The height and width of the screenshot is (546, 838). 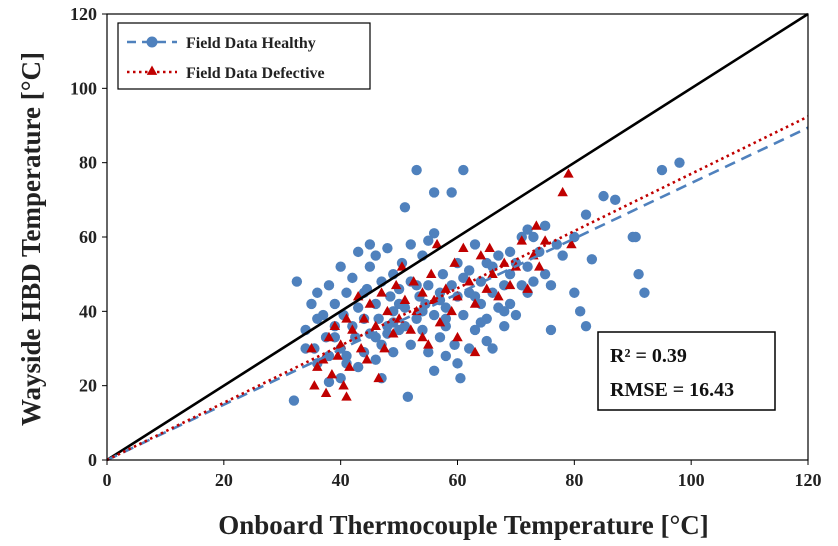 What do you see at coordinates (92, 460) in the screenshot?
I see `y-tick-label: 0` at bounding box center [92, 460].